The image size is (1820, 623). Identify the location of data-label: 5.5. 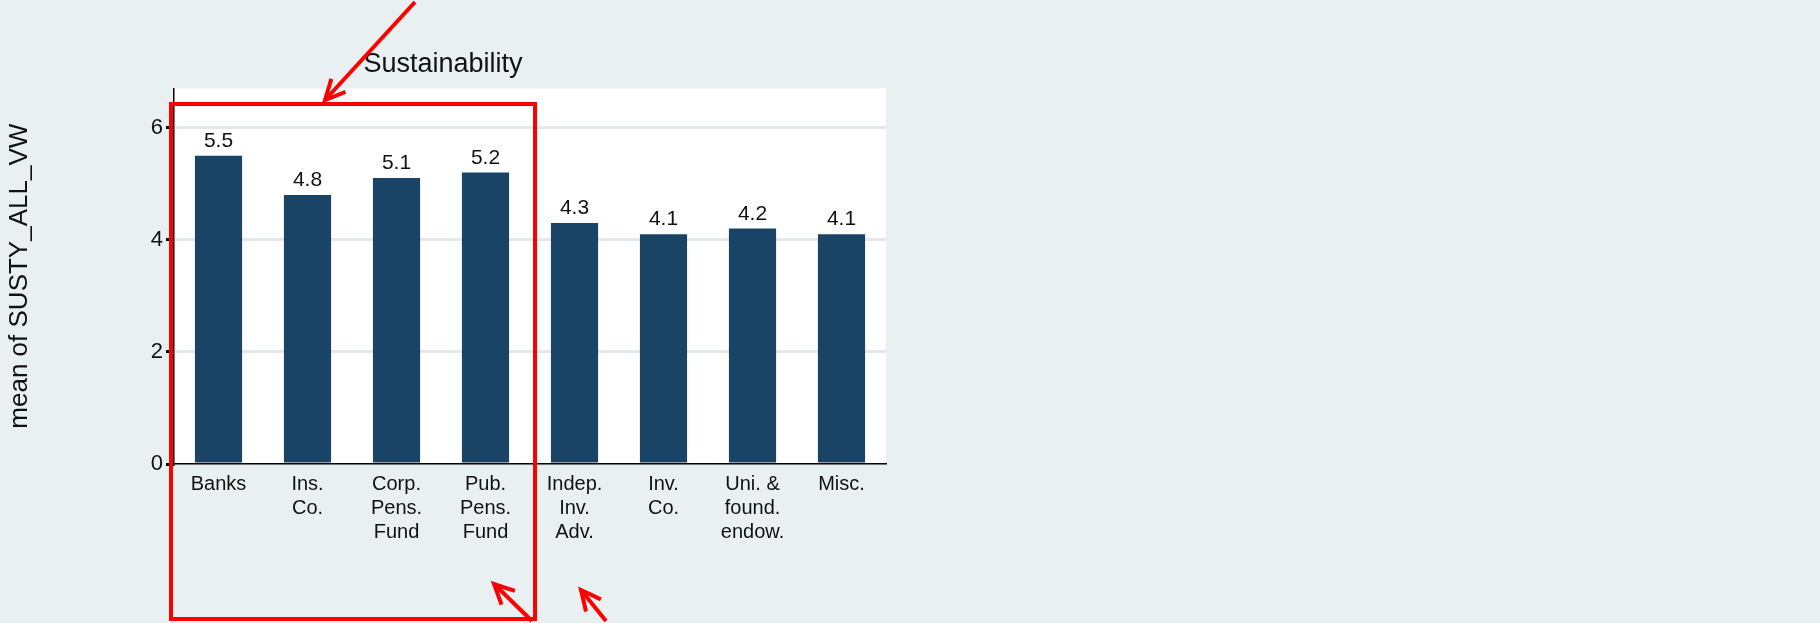
(218, 139).